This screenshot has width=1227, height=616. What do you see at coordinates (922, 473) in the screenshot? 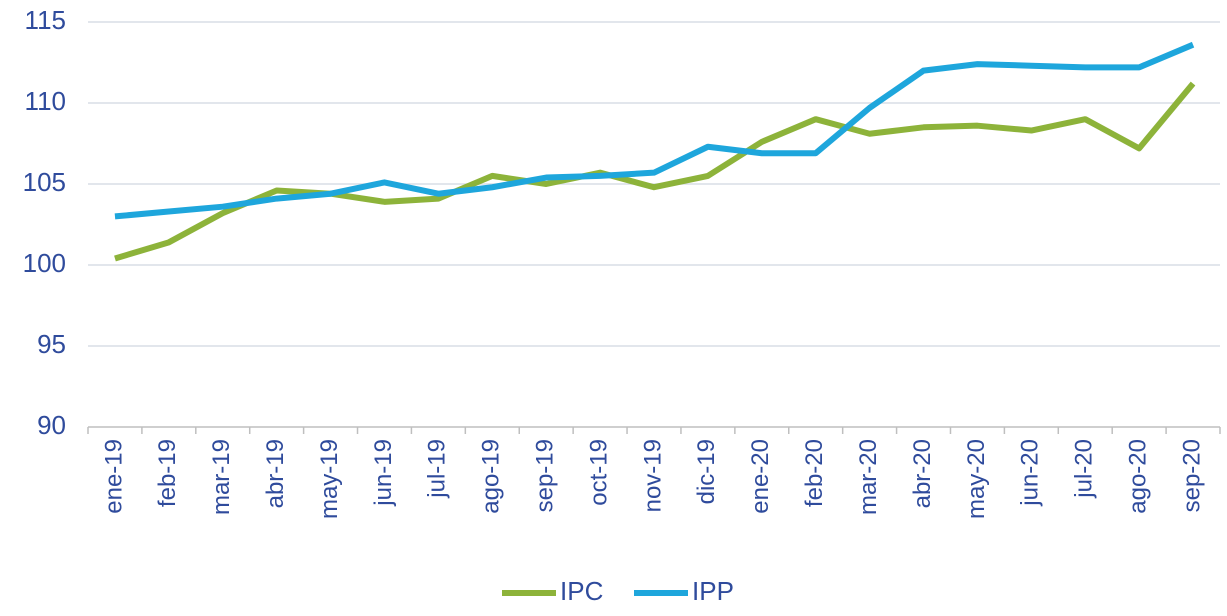
I see `x-tick-label: abr-20` at bounding box center [922, 473].